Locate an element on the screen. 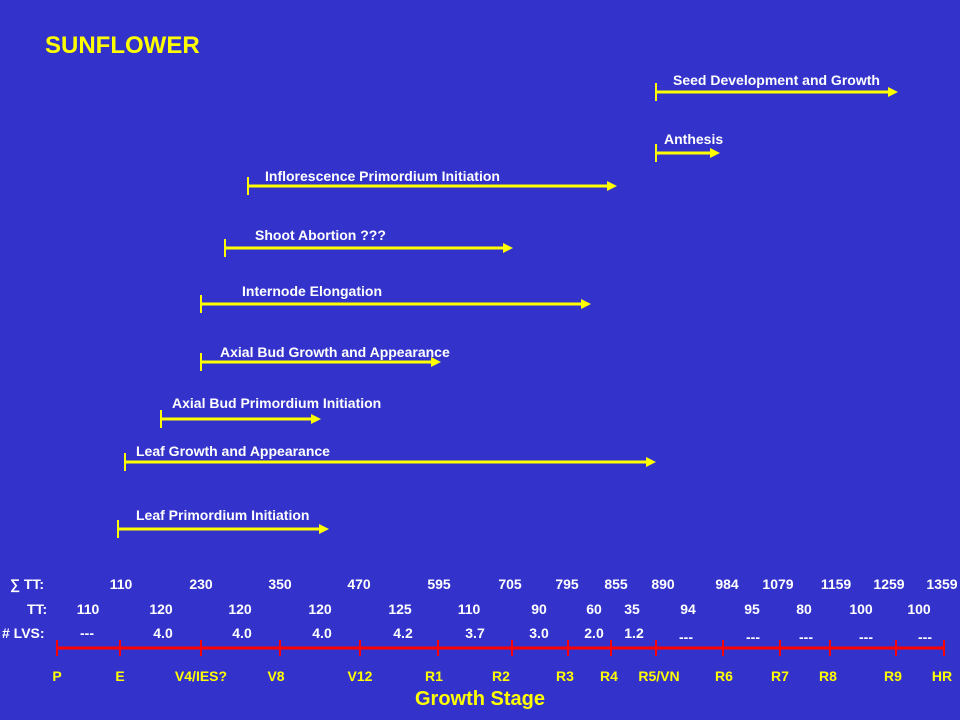 The image size is (960, 720). stage-label: P is located at coordinates (57, 676).